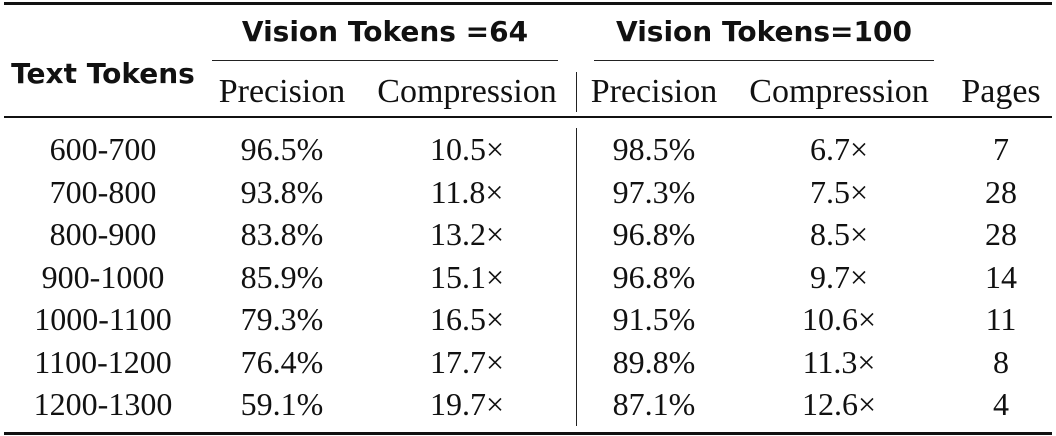  Describe the element at coordinates (528, 404) in the screenshot. I see `table-row: 1200-1300 59.1% 19.7× 87.1% 12.6× 4` at that location.